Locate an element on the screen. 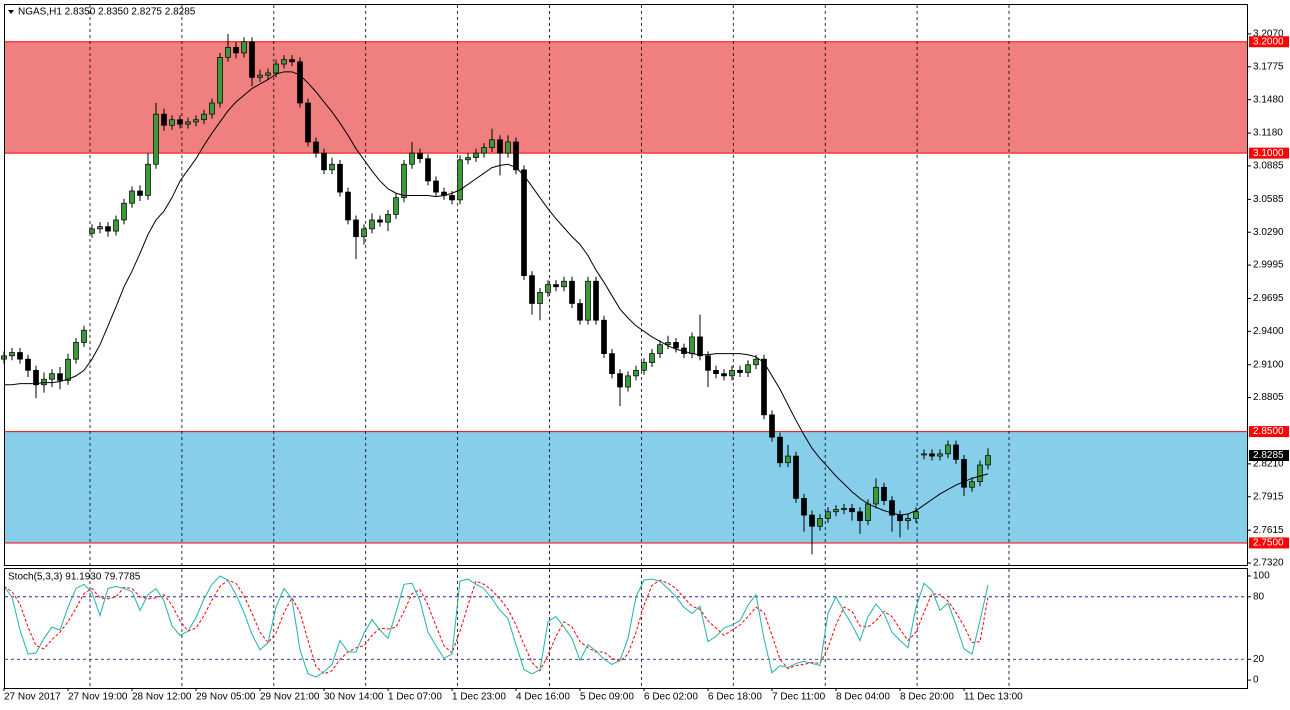 The height and width of the screenshot is (710, 1290). stoch-tick-label: 20 is located at coordinates (1259, 659).